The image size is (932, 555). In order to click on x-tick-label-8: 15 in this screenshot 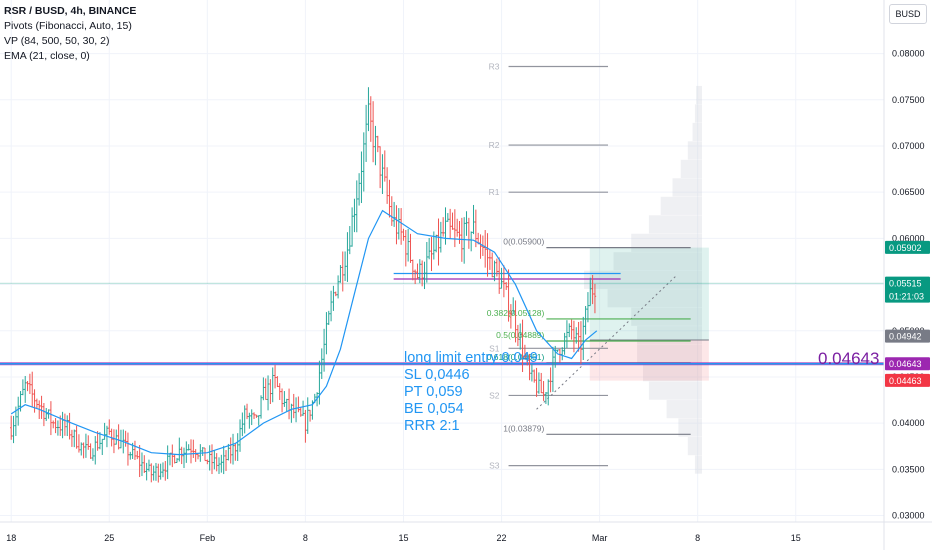, I will do `click(796, 538)`.